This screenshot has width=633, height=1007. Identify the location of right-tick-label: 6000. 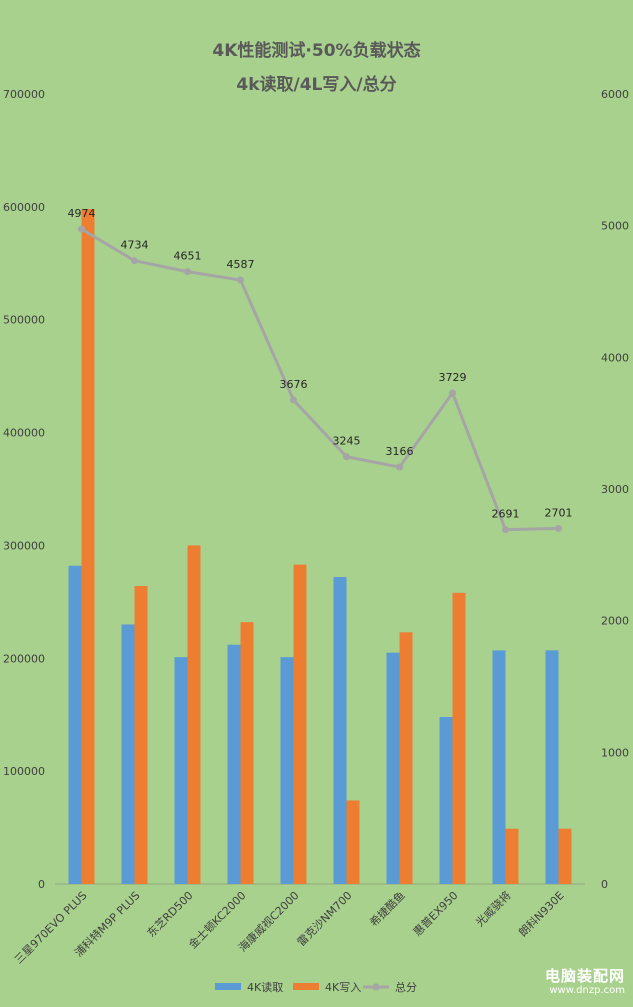
(615, 94).